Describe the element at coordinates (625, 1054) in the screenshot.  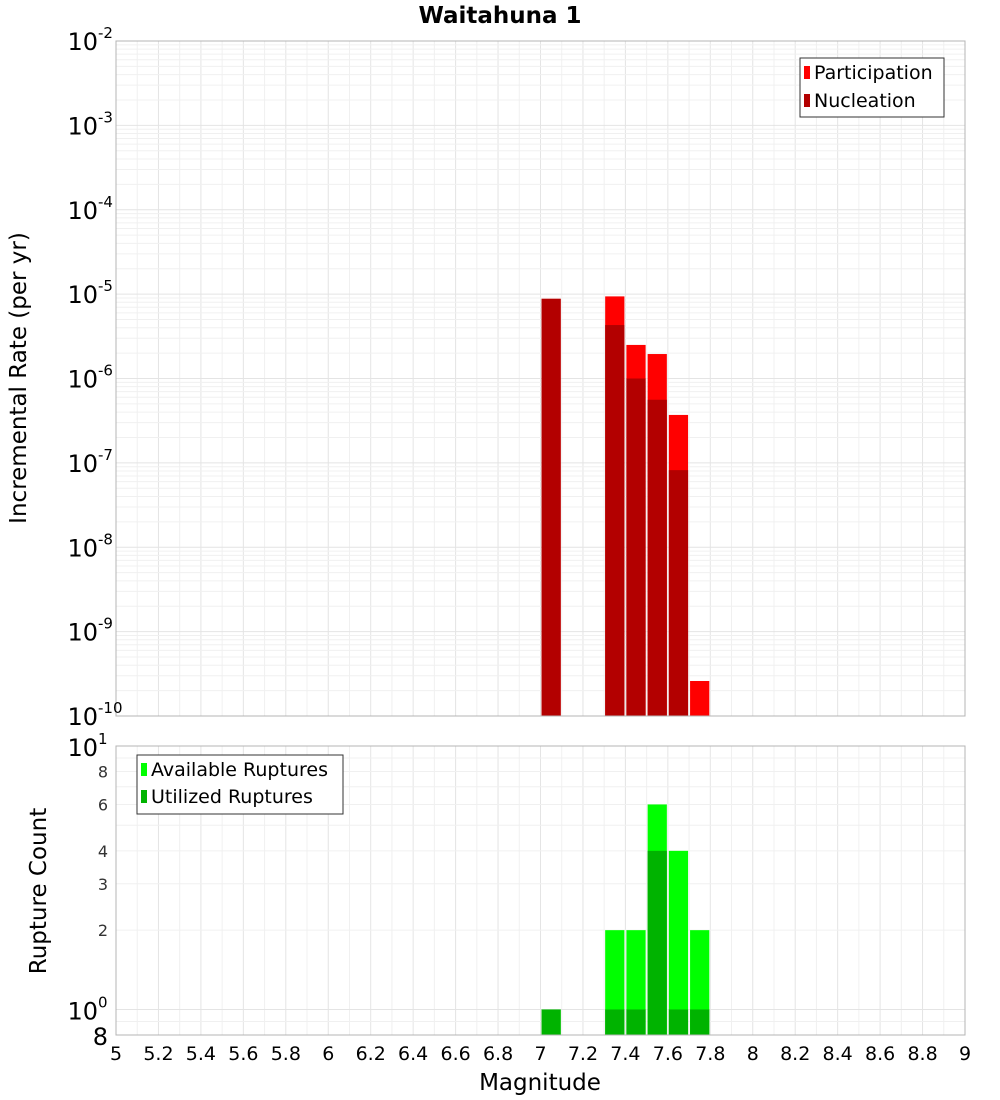
I see `x-tick-label: 7.4` at that location.